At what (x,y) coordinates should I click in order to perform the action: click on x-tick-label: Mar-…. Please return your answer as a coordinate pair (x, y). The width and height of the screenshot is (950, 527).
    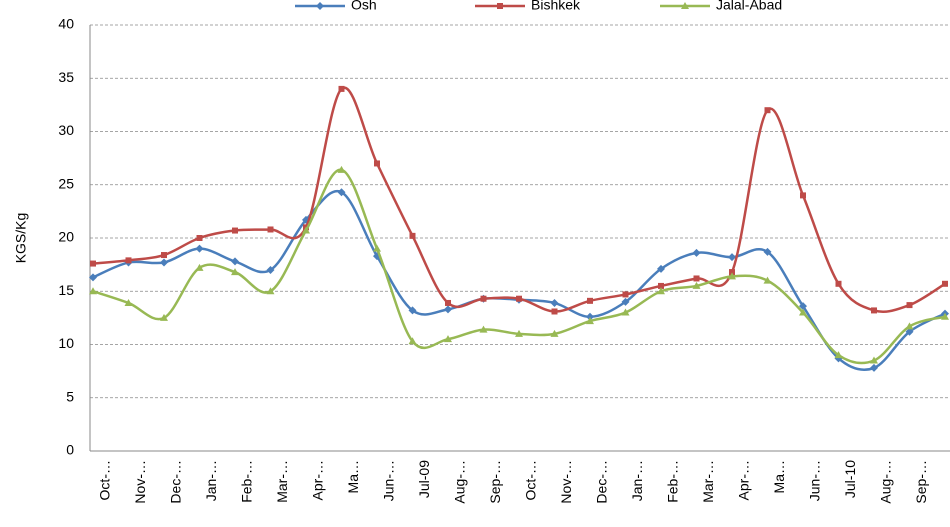
    Looking at the image, I should click on (708, 481).